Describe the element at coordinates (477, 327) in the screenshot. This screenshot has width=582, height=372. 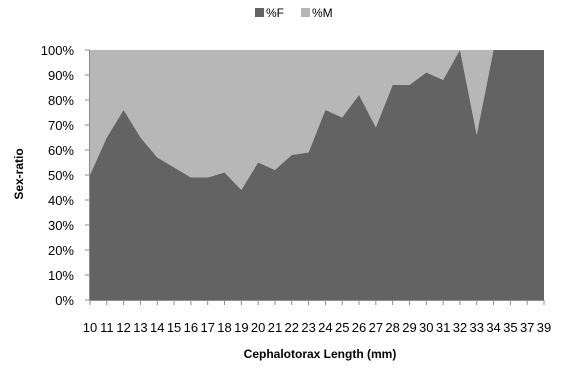
I see `x-tick-label: 33` at that location.